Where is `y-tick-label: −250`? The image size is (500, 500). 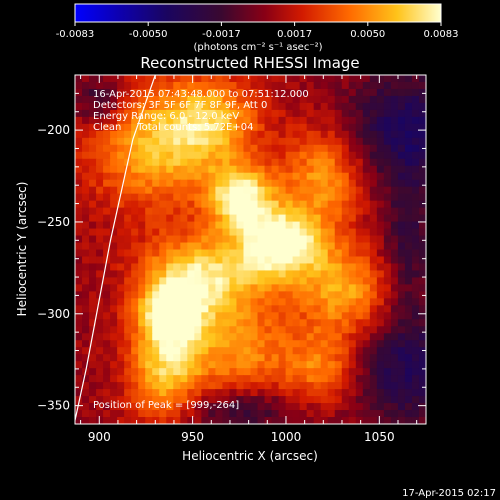 y-tick-label: −250 is located at coordinates (53, 222).